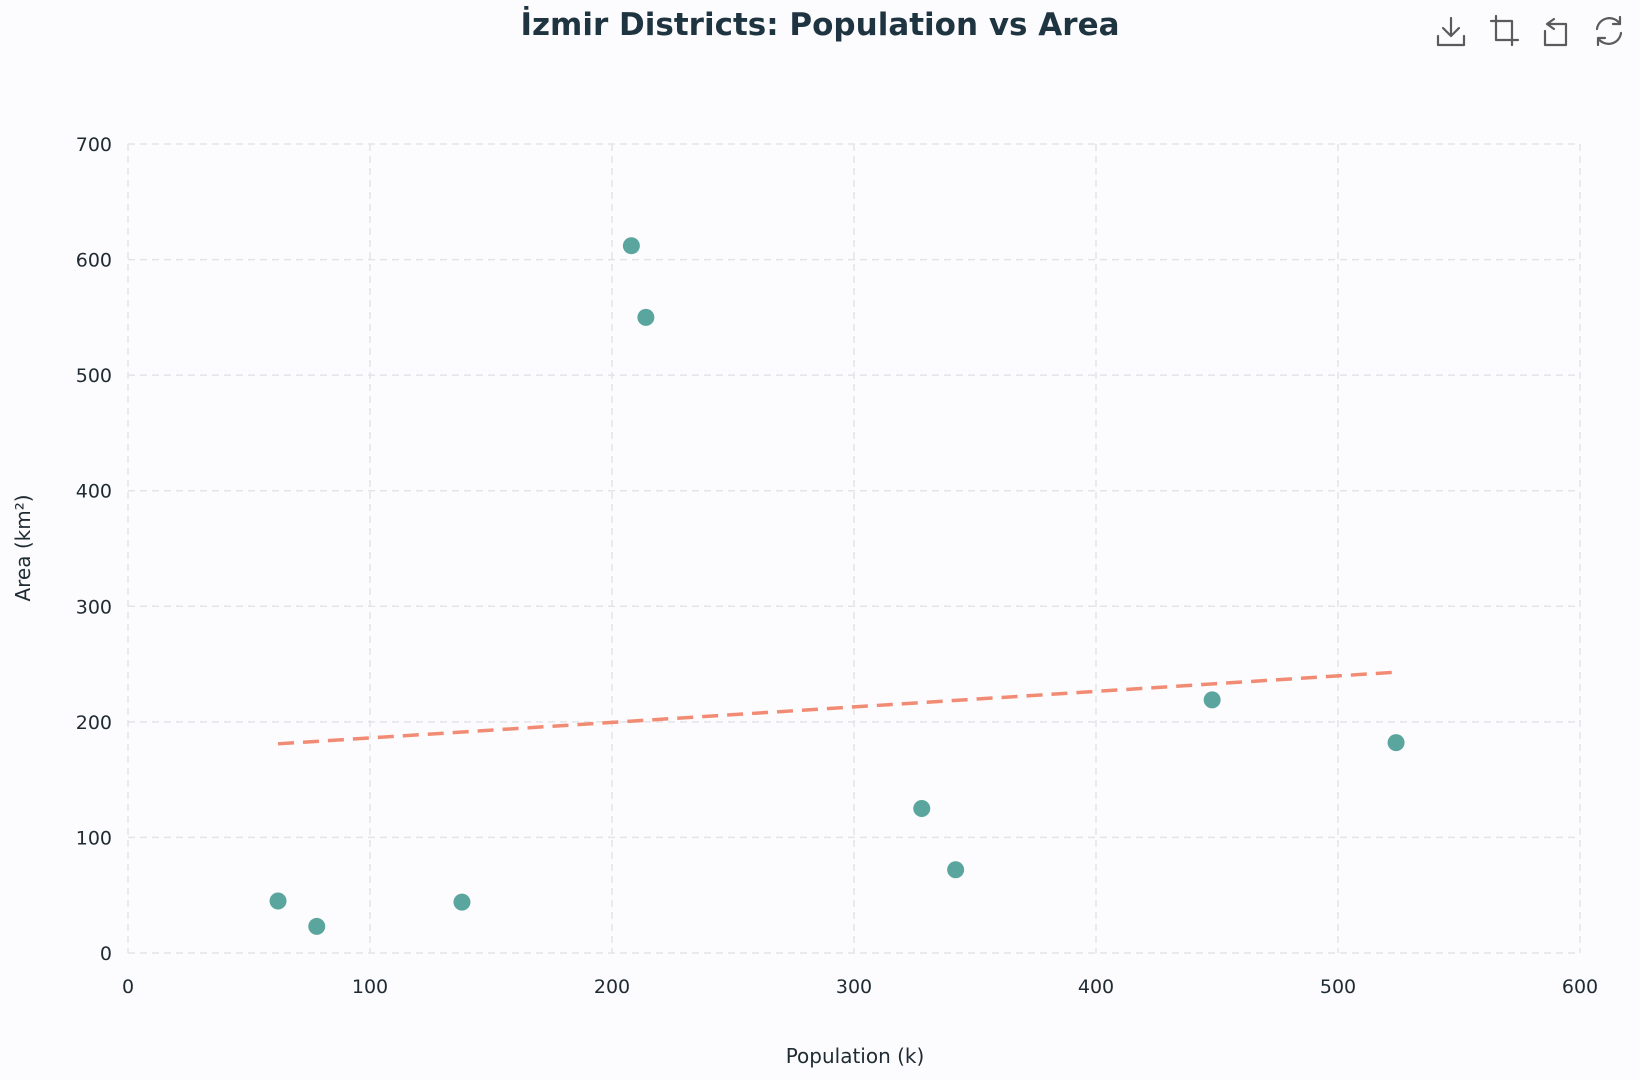  I want to click on x-tick-label: 600, so click(1580, 987).